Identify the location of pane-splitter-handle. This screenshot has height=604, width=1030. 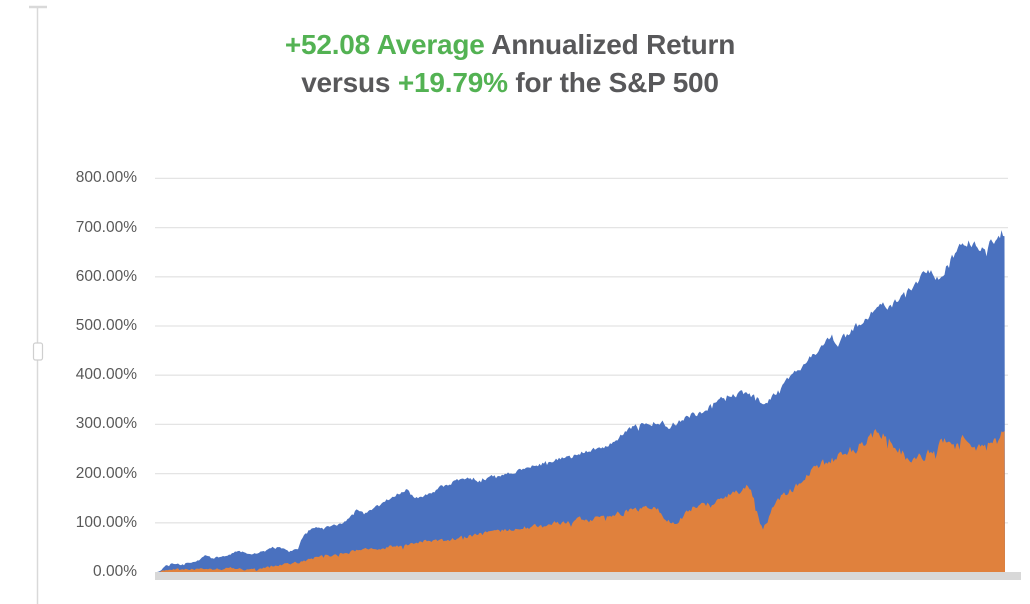
(38, 351).